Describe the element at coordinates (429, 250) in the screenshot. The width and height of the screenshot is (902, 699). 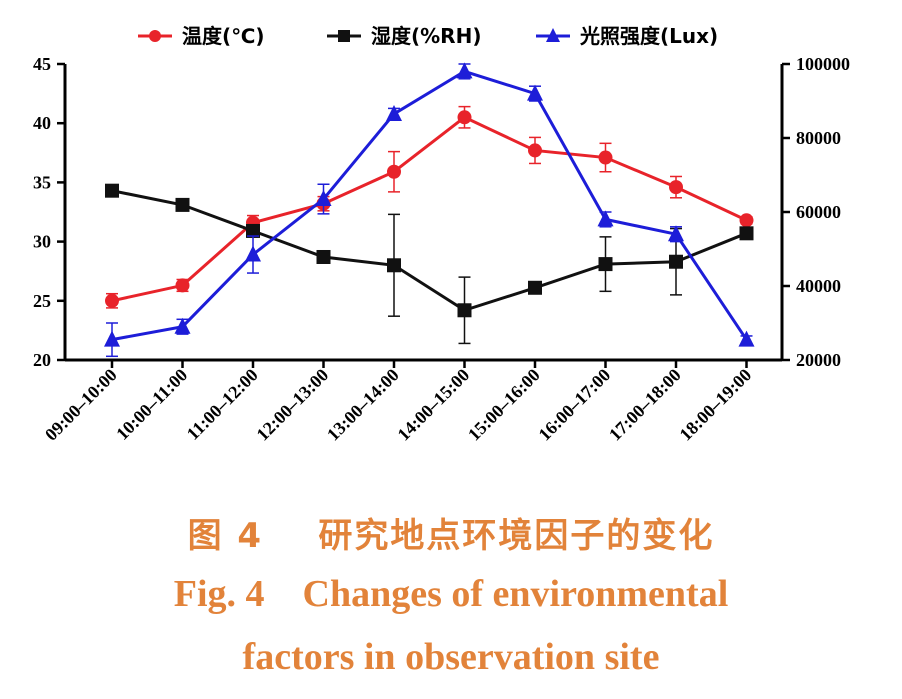
I see `series-line` at that location.